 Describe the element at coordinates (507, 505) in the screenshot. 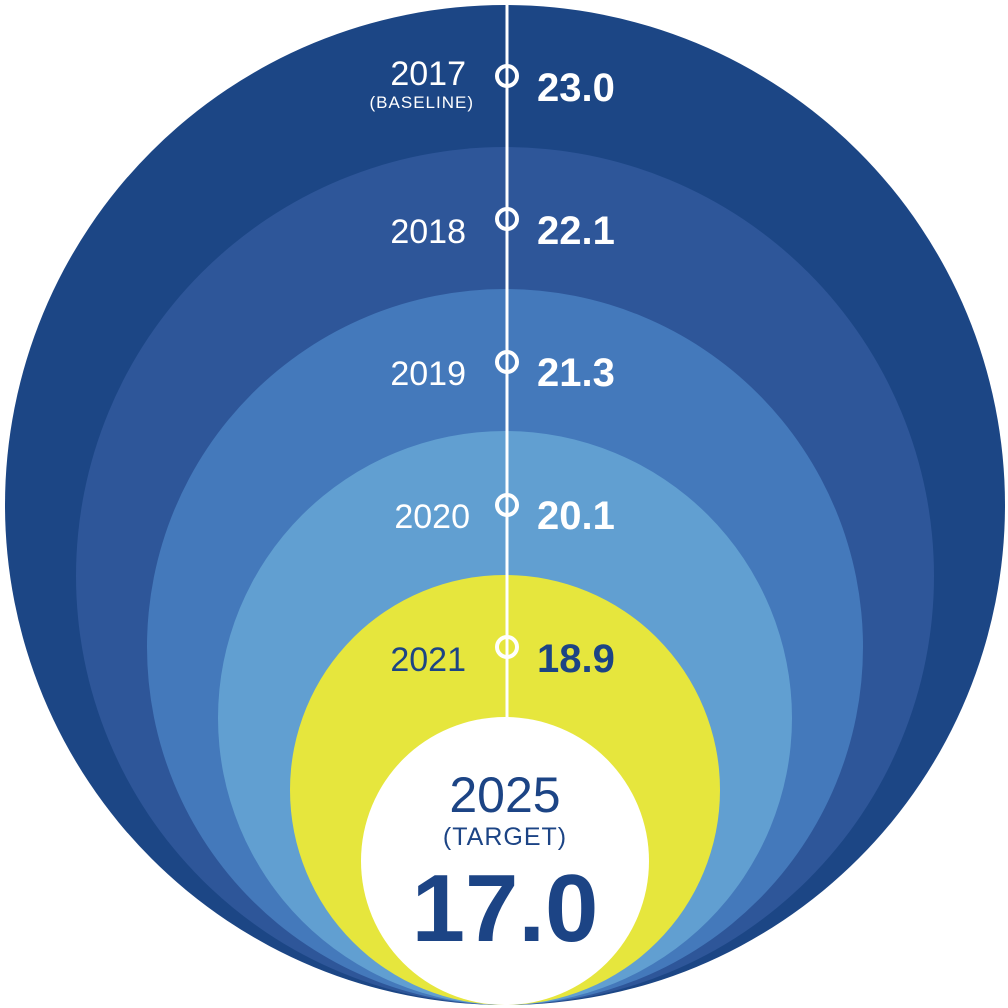

I see `marker-2020` at that location.